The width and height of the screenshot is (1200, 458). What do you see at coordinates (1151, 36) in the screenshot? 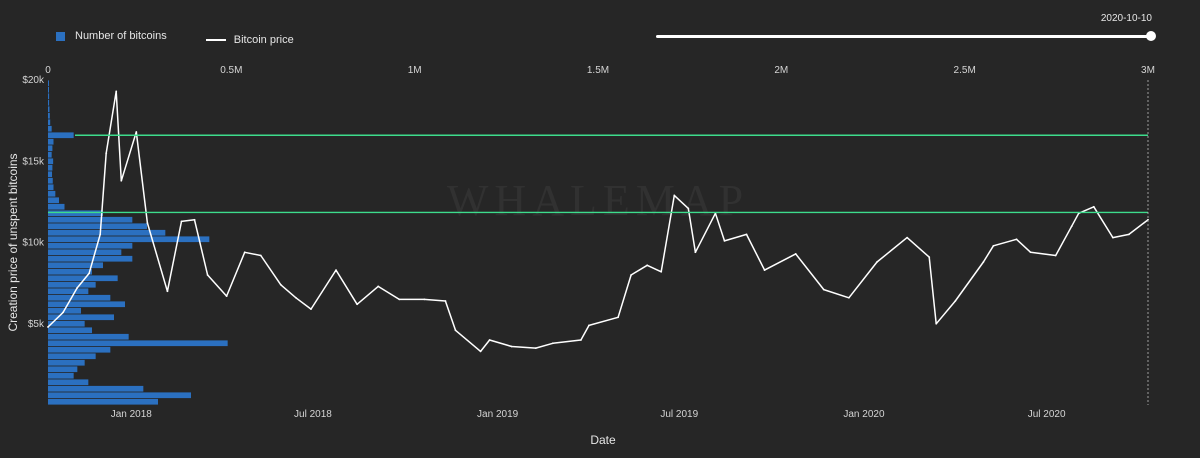
I see `slider-handle` at bounding box center [1151, 36].